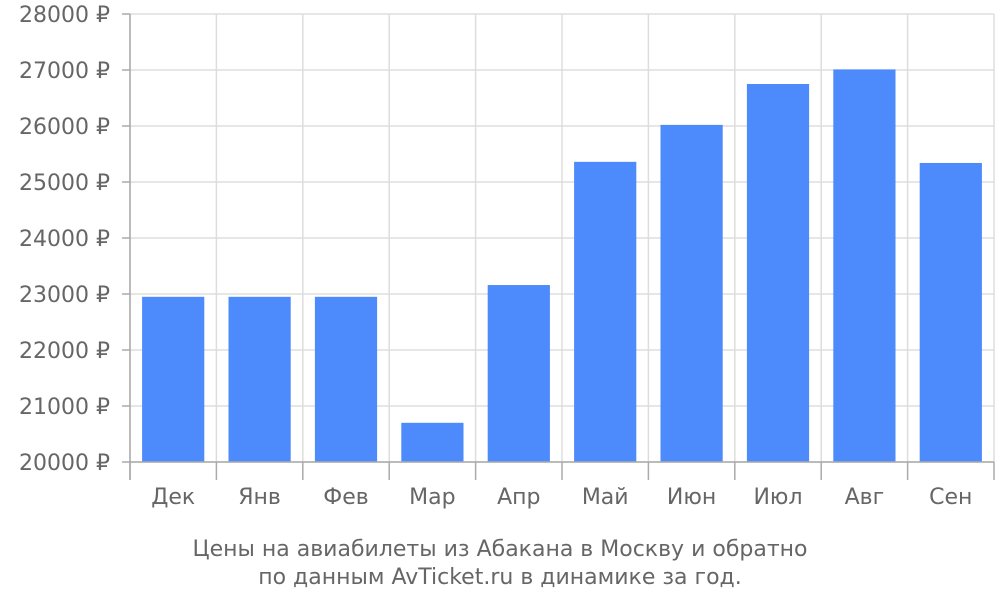 Image resolution: width=1000 pixels, height=600 pixels. I want to click on y-tick-label: 28000 ₽, so click(64, 15).